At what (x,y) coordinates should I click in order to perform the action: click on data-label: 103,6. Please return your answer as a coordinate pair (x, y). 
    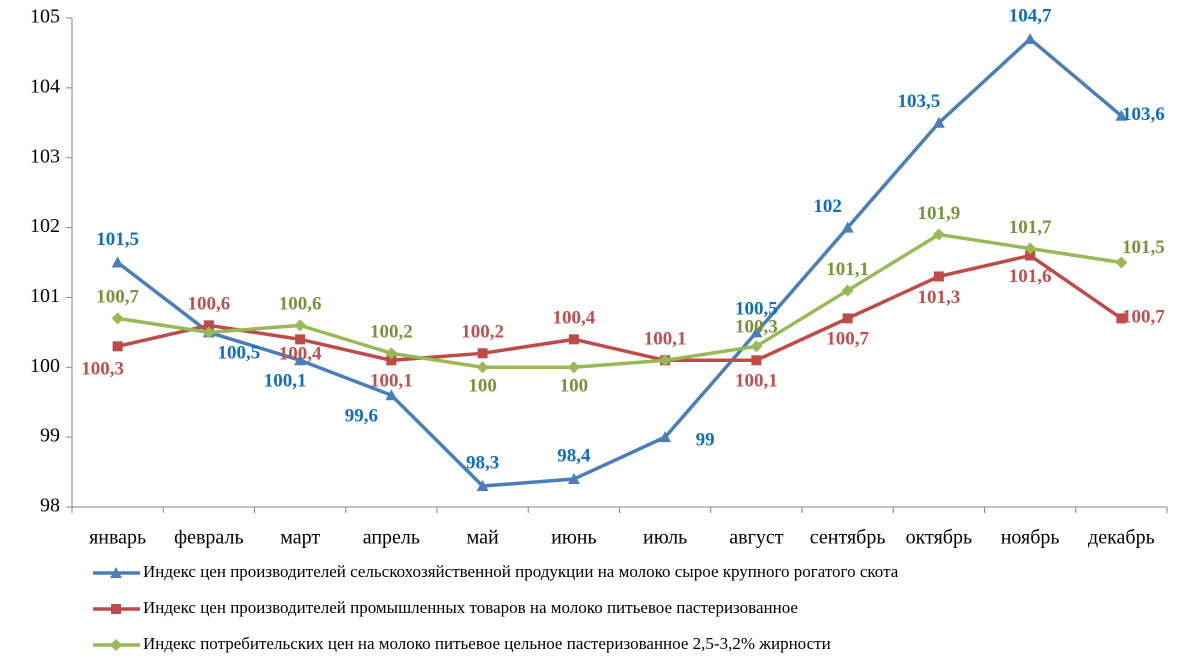
    Looking at the image, I should click on (1143, 114).